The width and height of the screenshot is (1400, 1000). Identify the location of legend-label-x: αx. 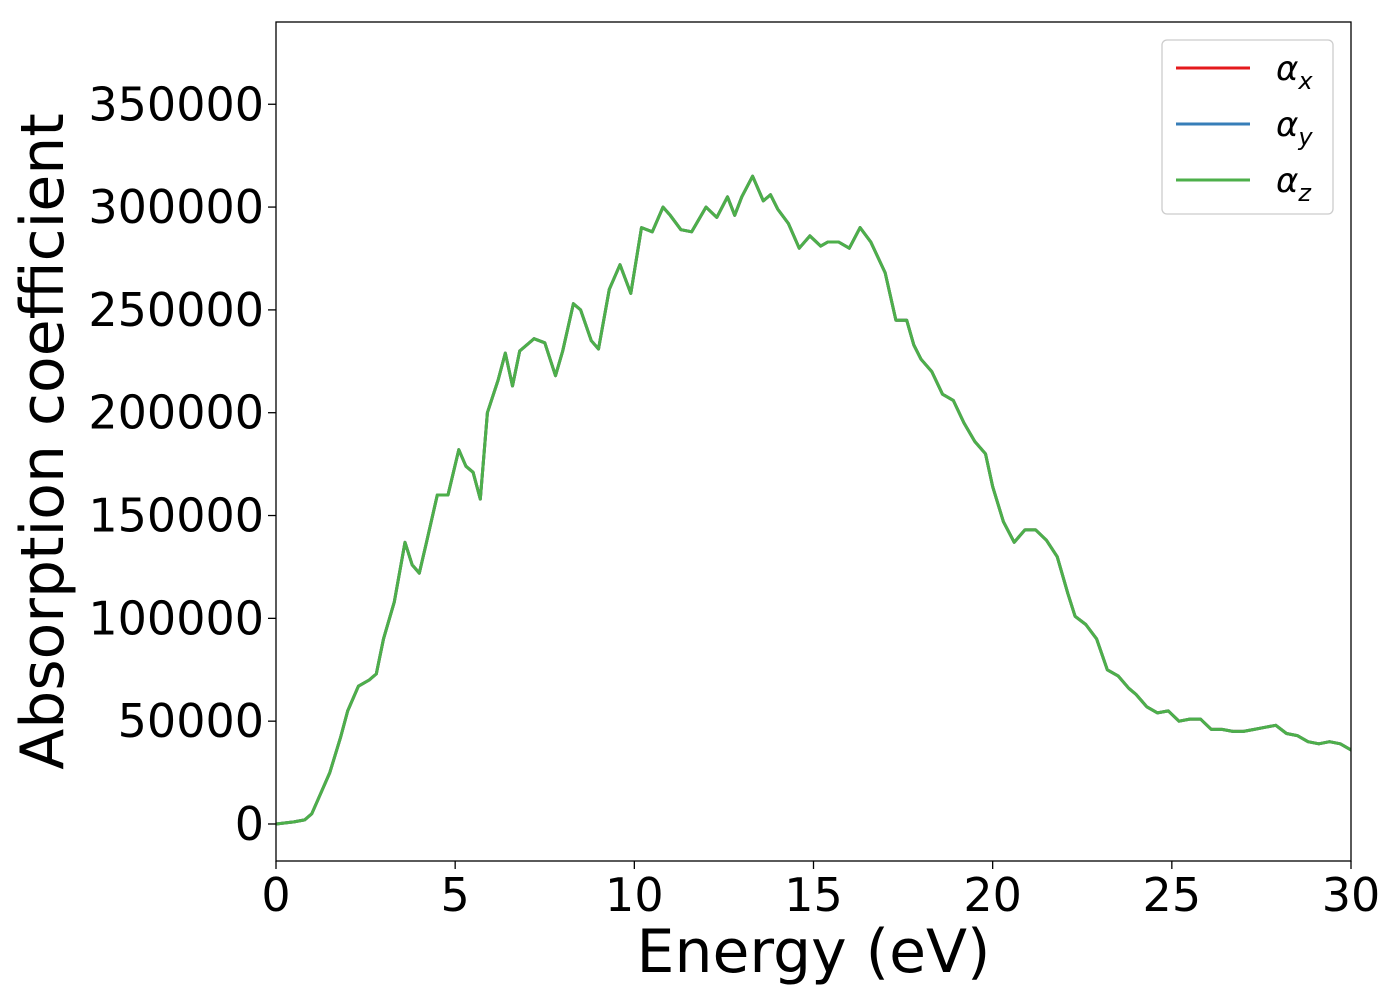
(1294, 72).